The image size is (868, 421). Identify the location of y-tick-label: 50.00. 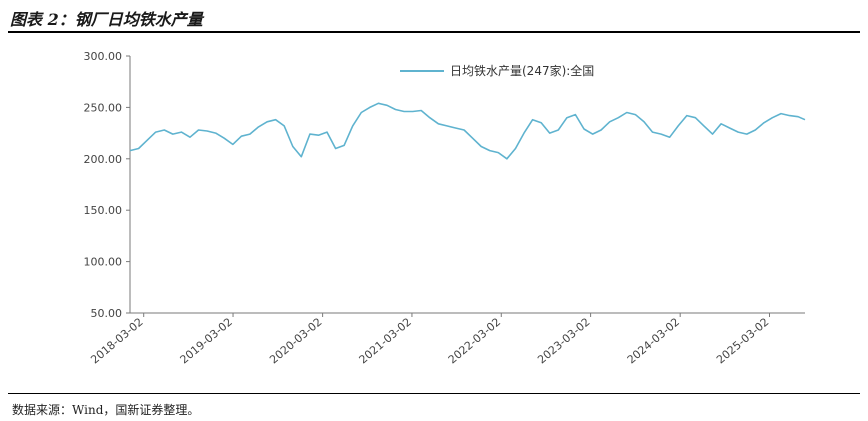
(107, 313).